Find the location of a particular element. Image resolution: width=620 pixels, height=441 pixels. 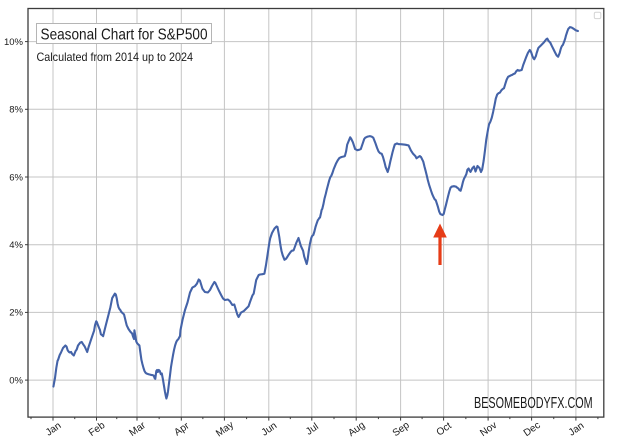

svg-text: 8% is located at coordinates (16, 110).